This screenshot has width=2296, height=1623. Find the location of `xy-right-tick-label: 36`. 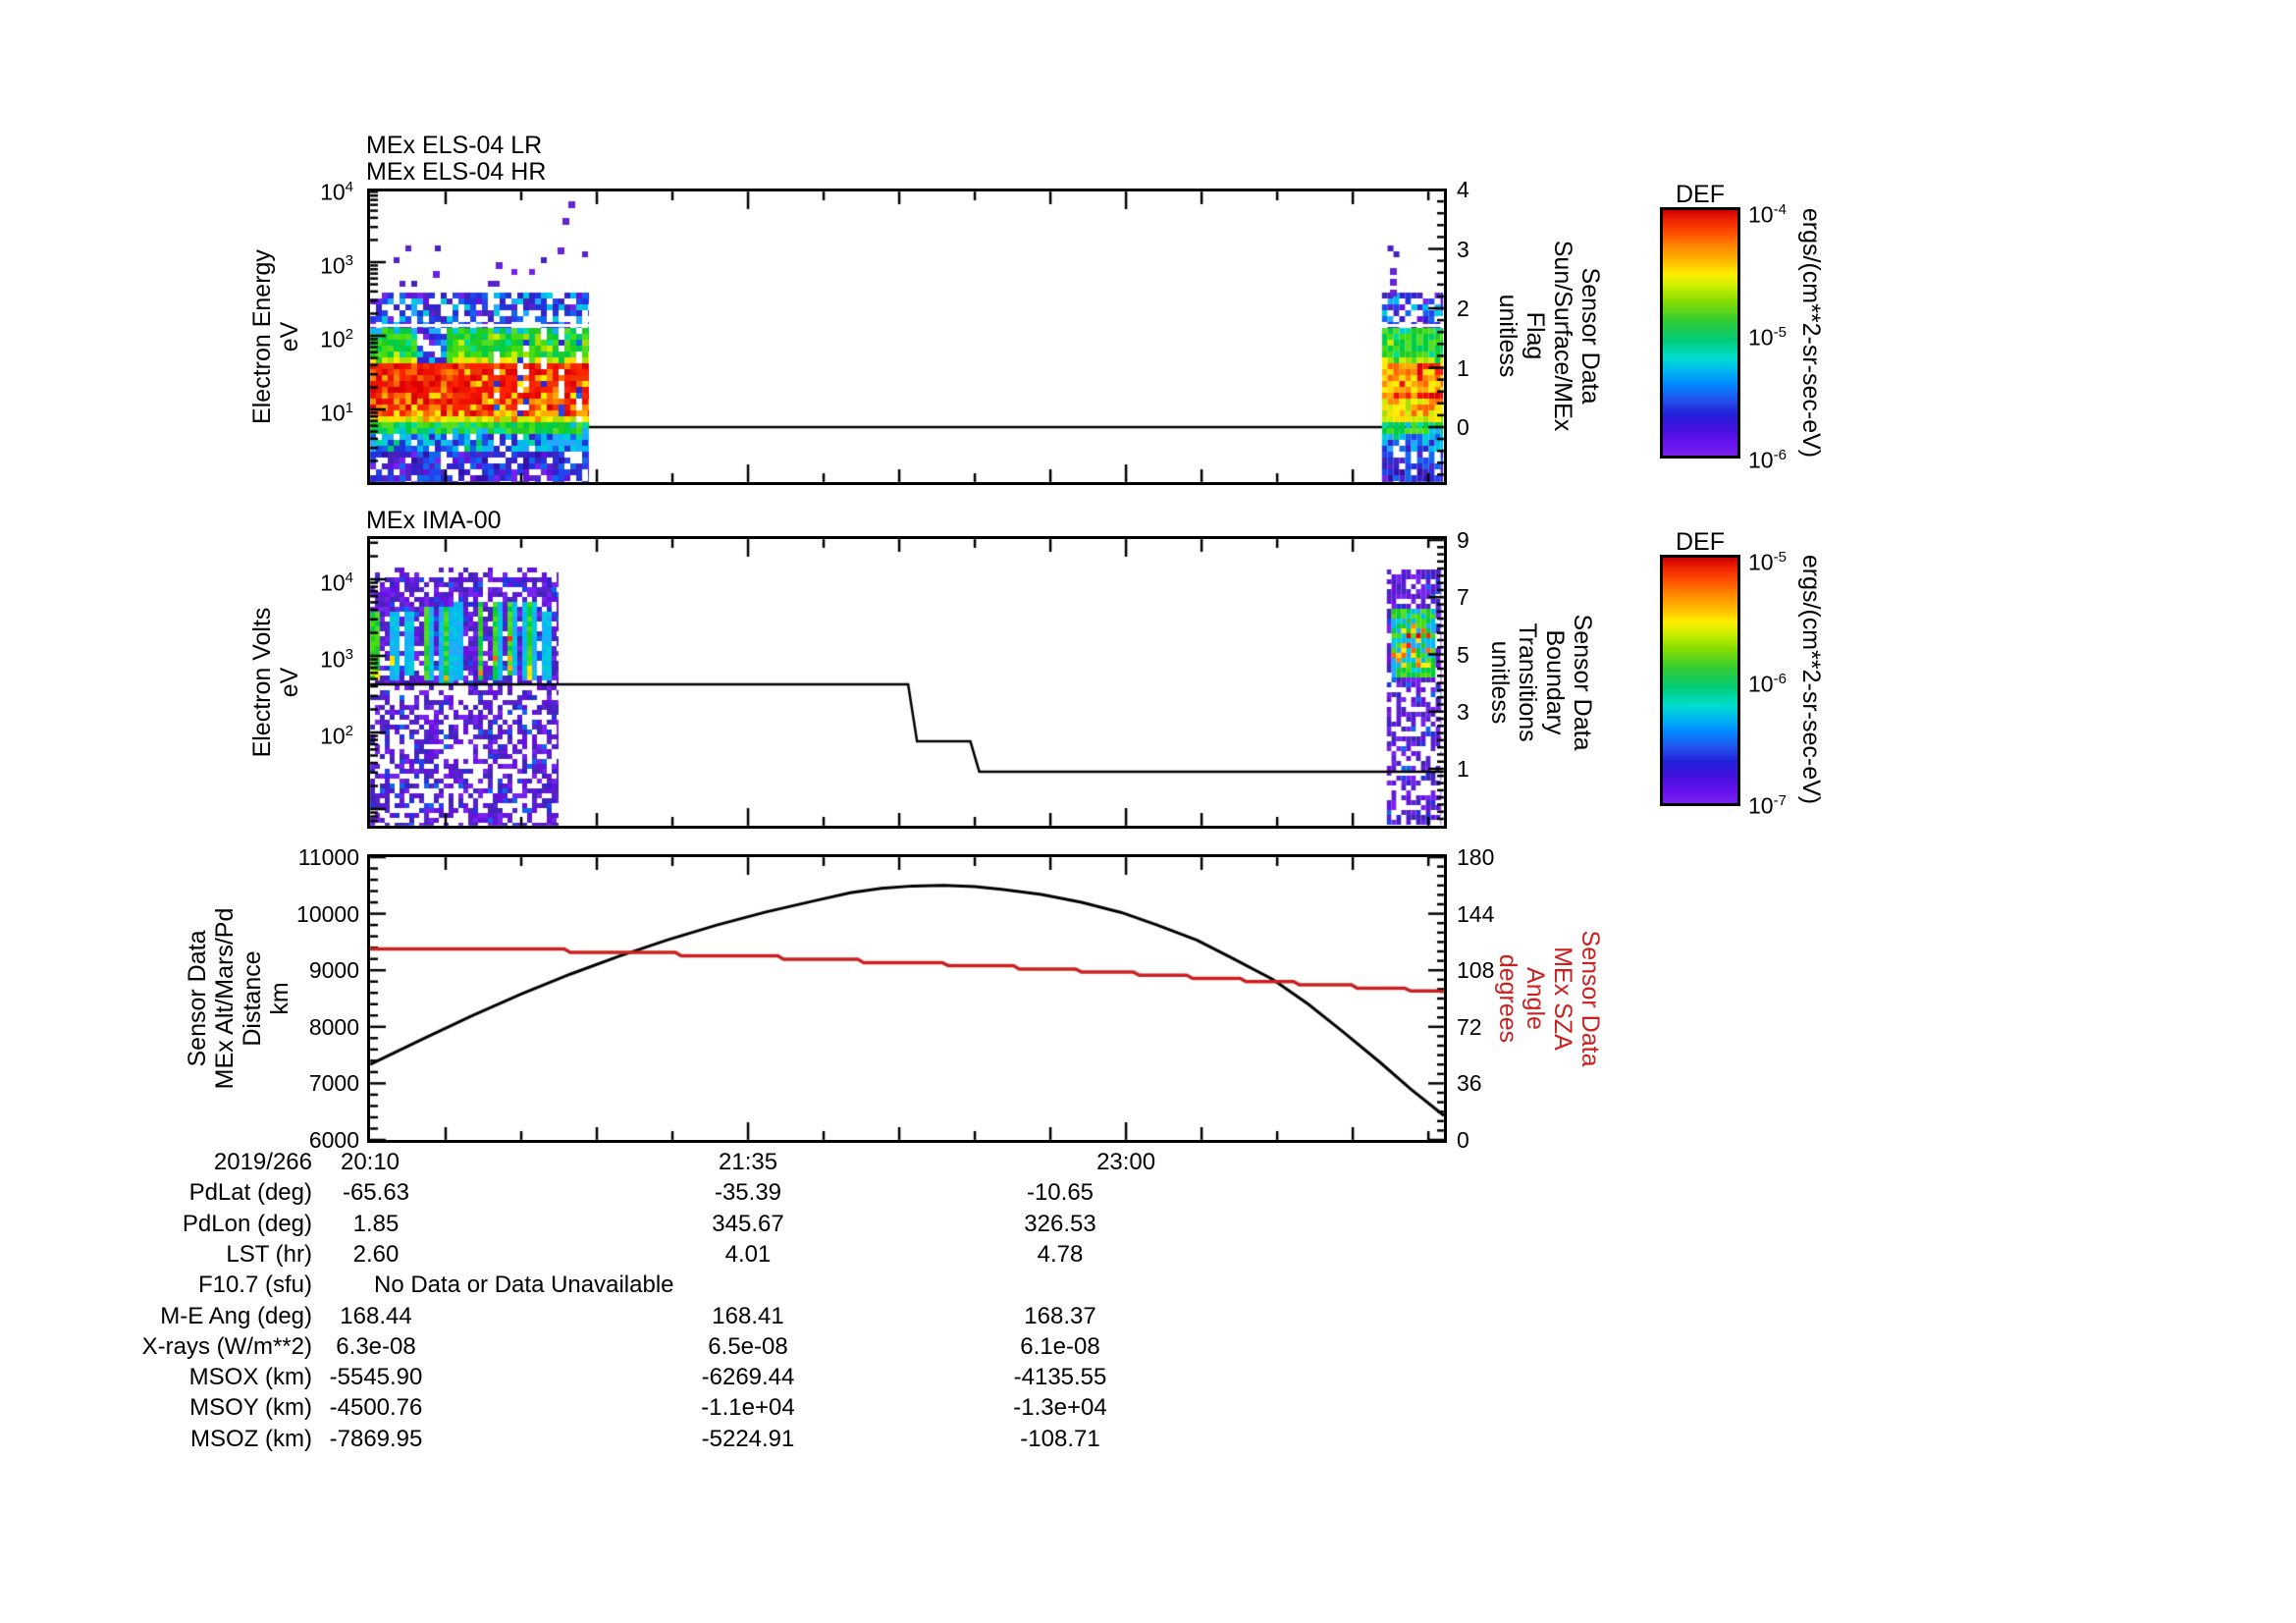

xy-right-tick-label: 36 is located at coordinates (1469, 1083).